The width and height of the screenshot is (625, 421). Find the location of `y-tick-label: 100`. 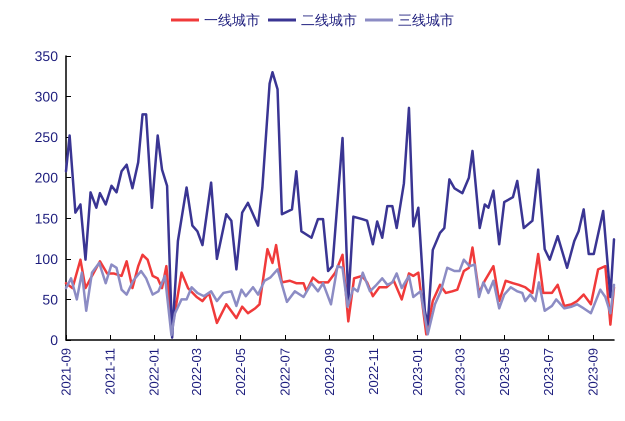

y-tick-label: 100 is located at coordinates (46, 258).